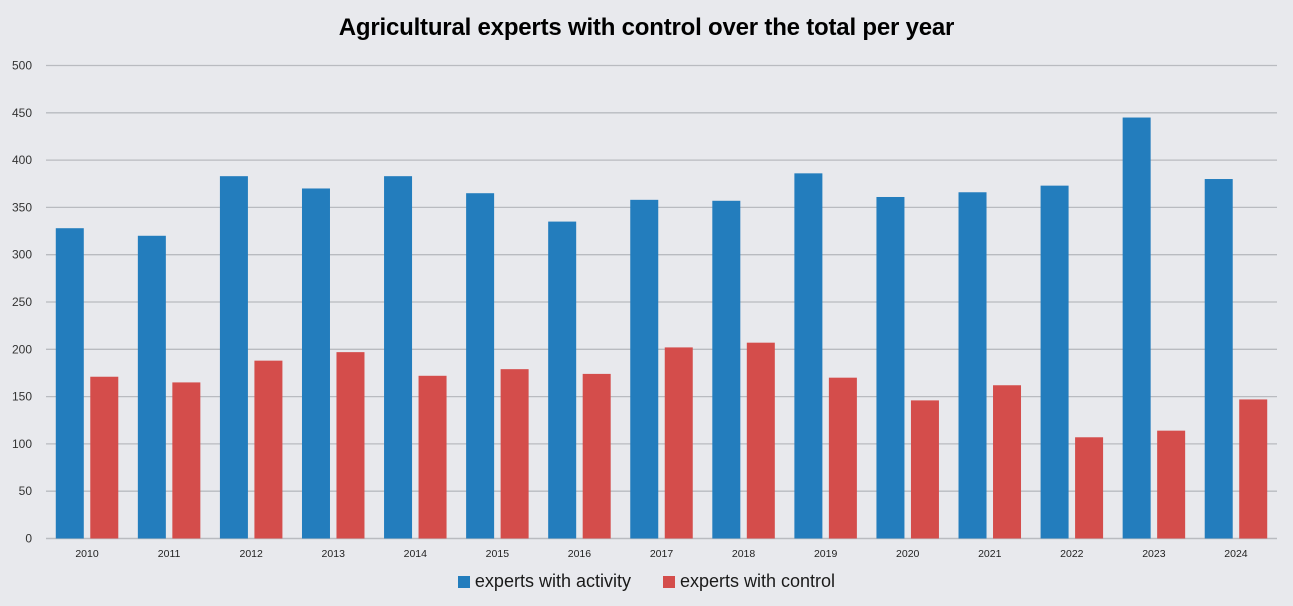 This screenshot has width=1293, height=606. What do you see at coordinates (268, 449) in the screenshot?
I see `bar-control-2012` at bounding box center [268, 449].